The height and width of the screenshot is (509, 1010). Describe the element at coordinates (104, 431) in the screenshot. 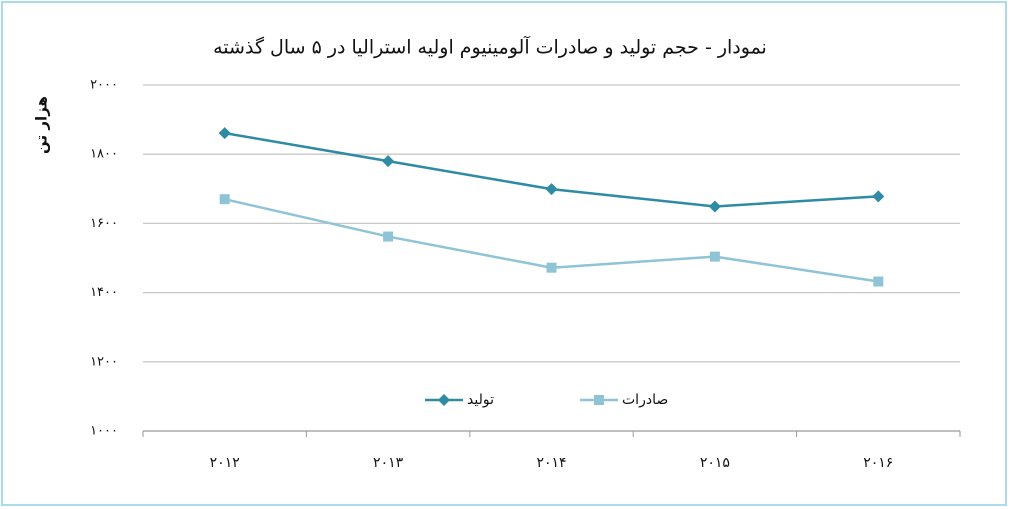

I see `y-tick-label: ۱۰۰۰` at that location.